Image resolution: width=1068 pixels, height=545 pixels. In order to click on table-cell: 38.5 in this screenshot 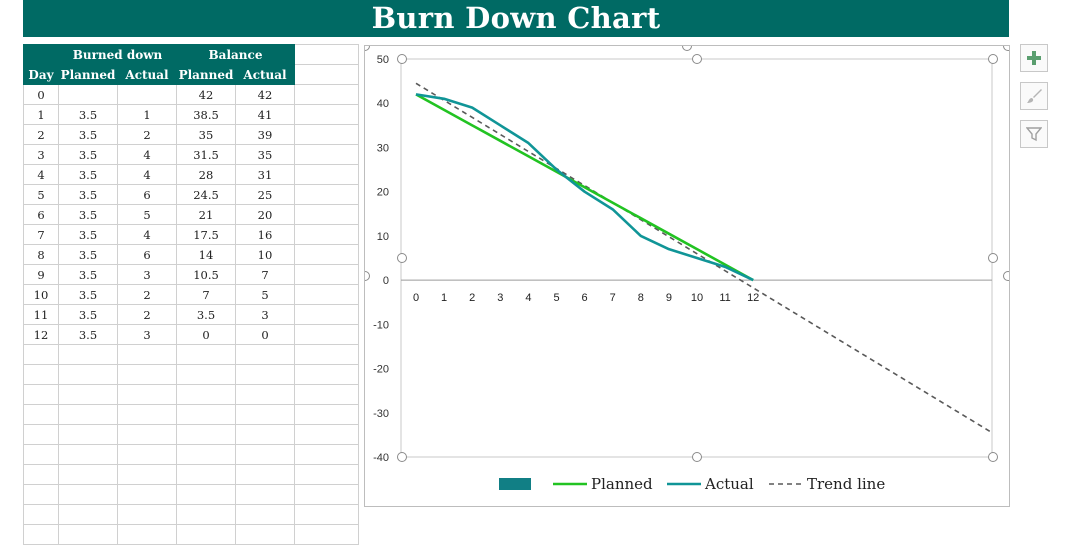, I will do `click(206, 114)`.